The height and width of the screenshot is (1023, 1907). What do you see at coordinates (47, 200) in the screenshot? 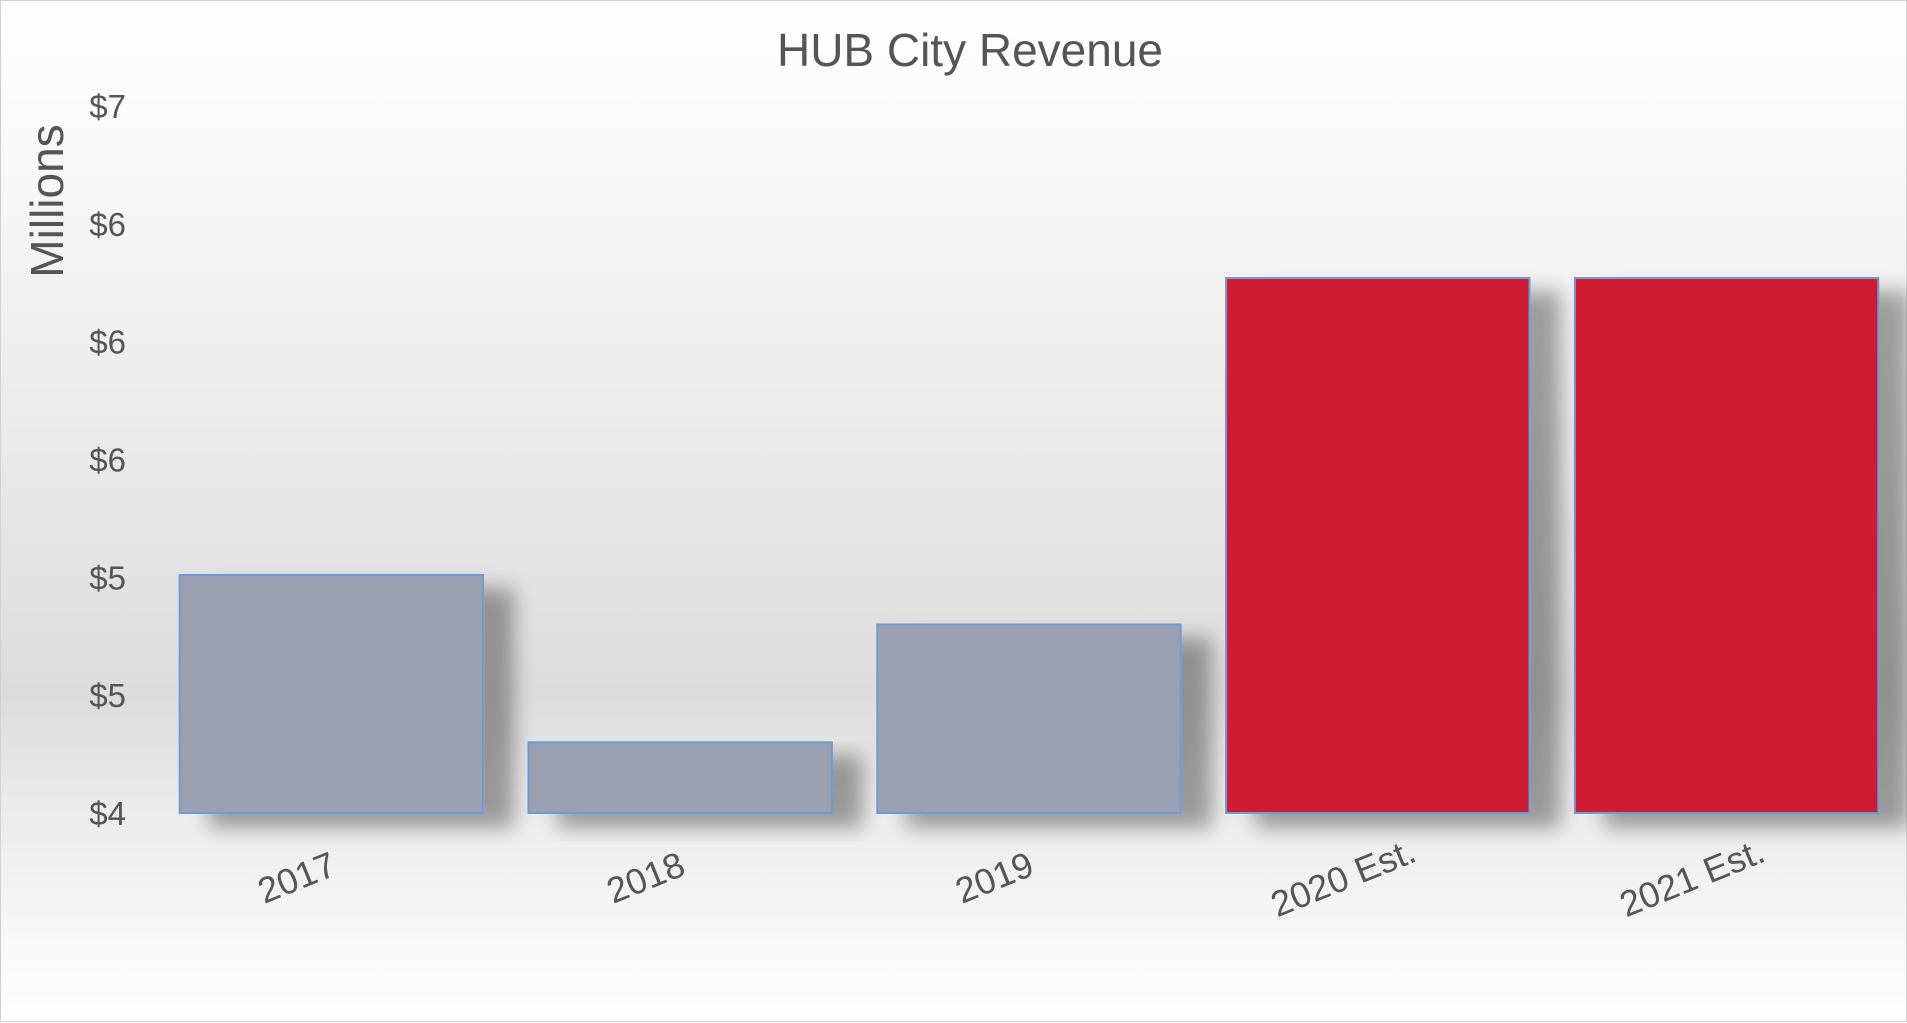
I see `y-axis-label: Millions` at bounding box center [47, 200].